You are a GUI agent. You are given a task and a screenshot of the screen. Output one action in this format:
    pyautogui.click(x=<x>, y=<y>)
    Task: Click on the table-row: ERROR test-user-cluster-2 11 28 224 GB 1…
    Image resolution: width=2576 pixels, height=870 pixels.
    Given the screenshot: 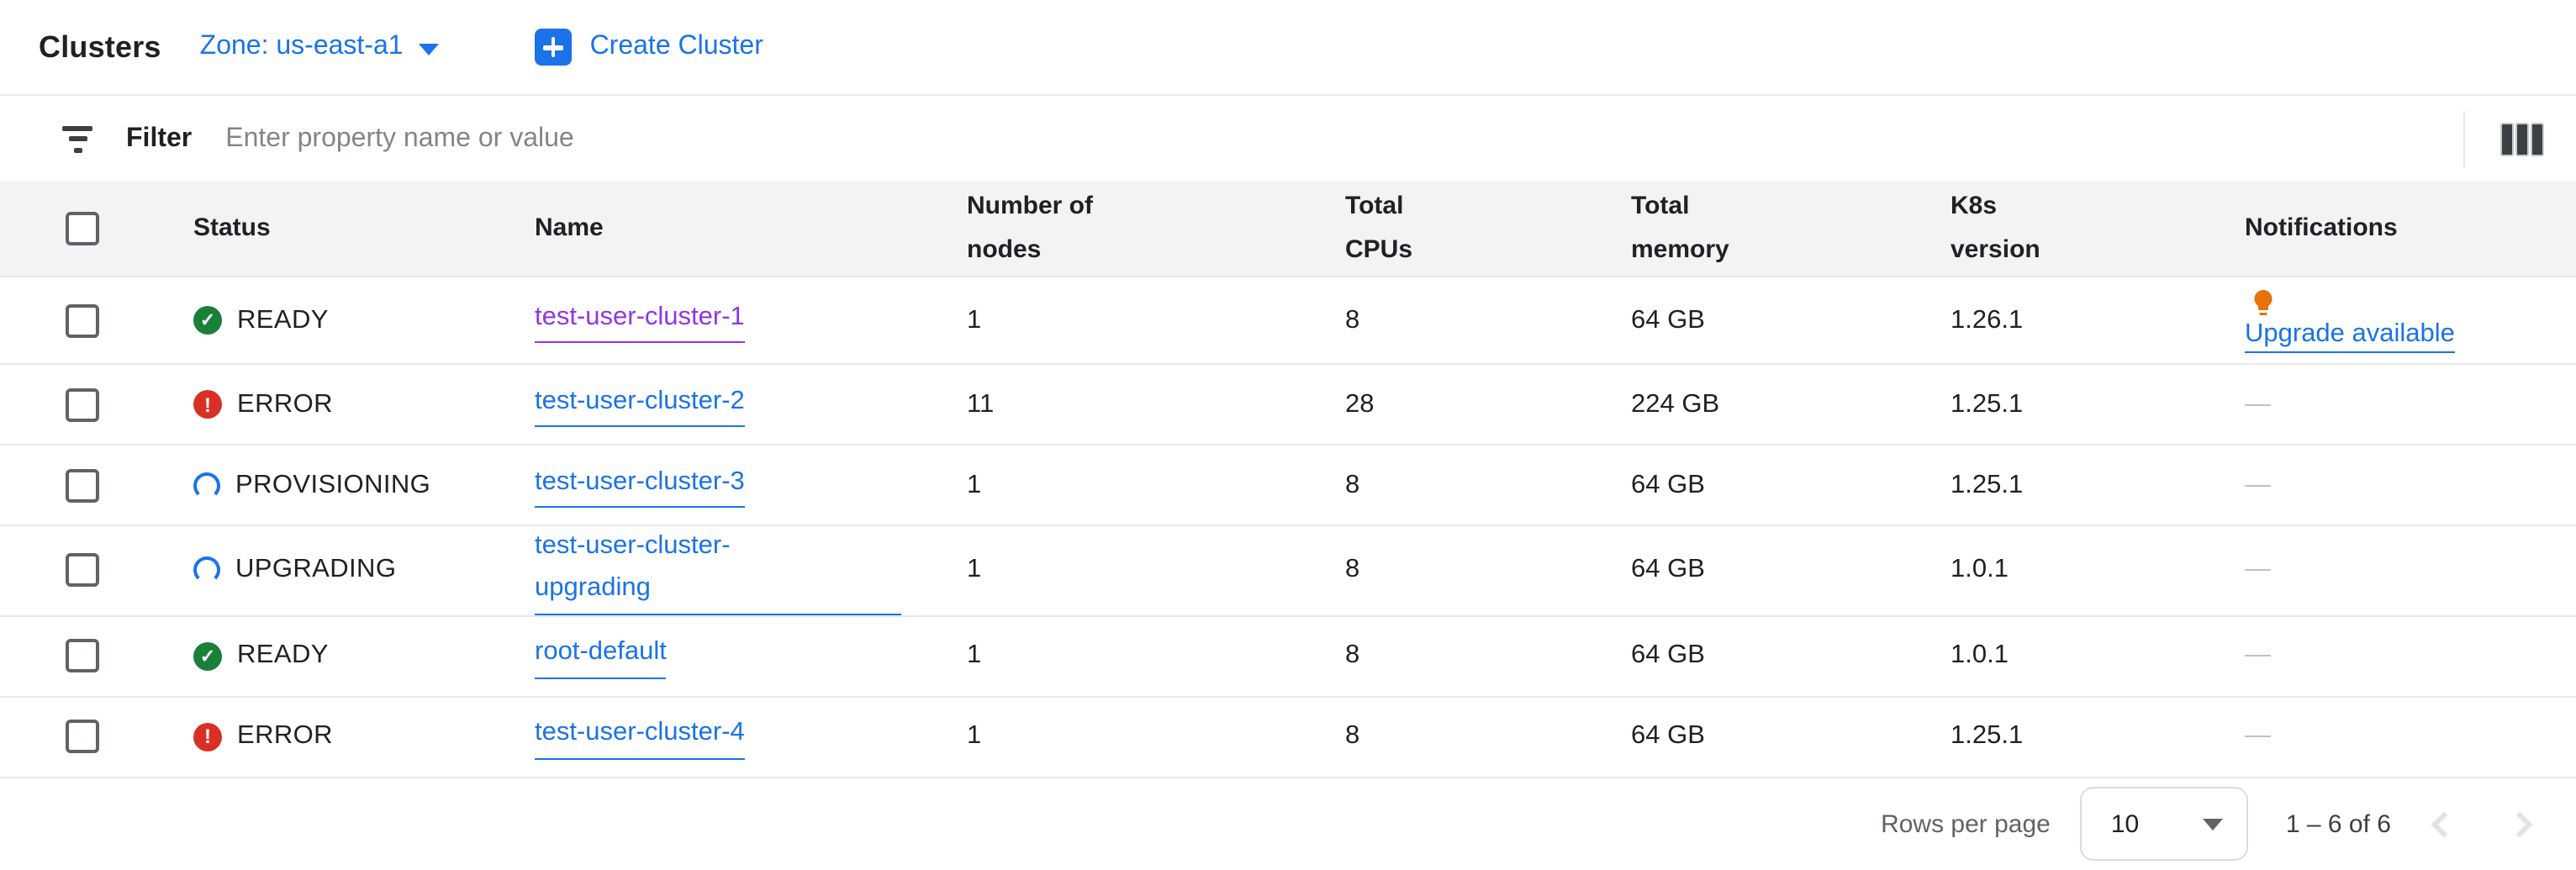 What is the action you would take?
    pyautogui.click(x=1288, y=405)
    